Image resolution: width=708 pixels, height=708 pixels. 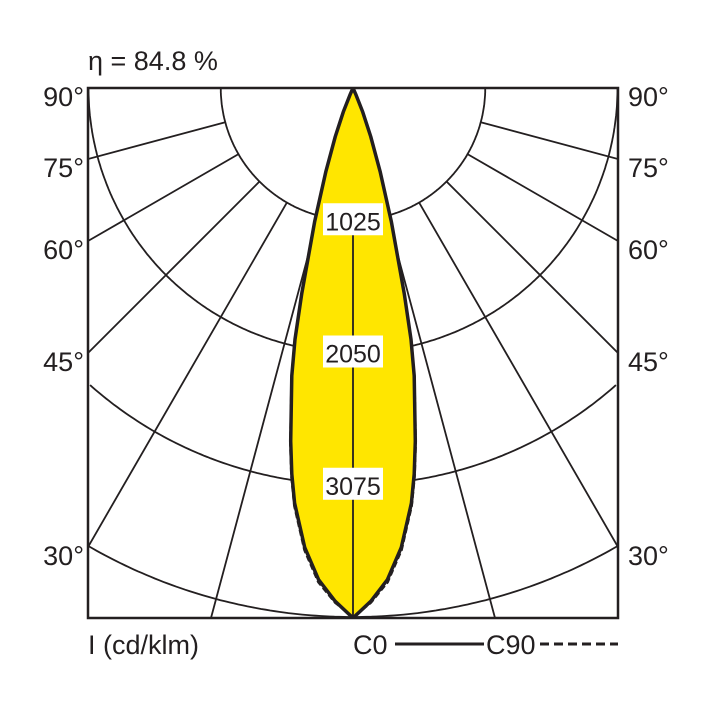 I want to click on radial-tick-label: 2050, so click(x=353, y=355).